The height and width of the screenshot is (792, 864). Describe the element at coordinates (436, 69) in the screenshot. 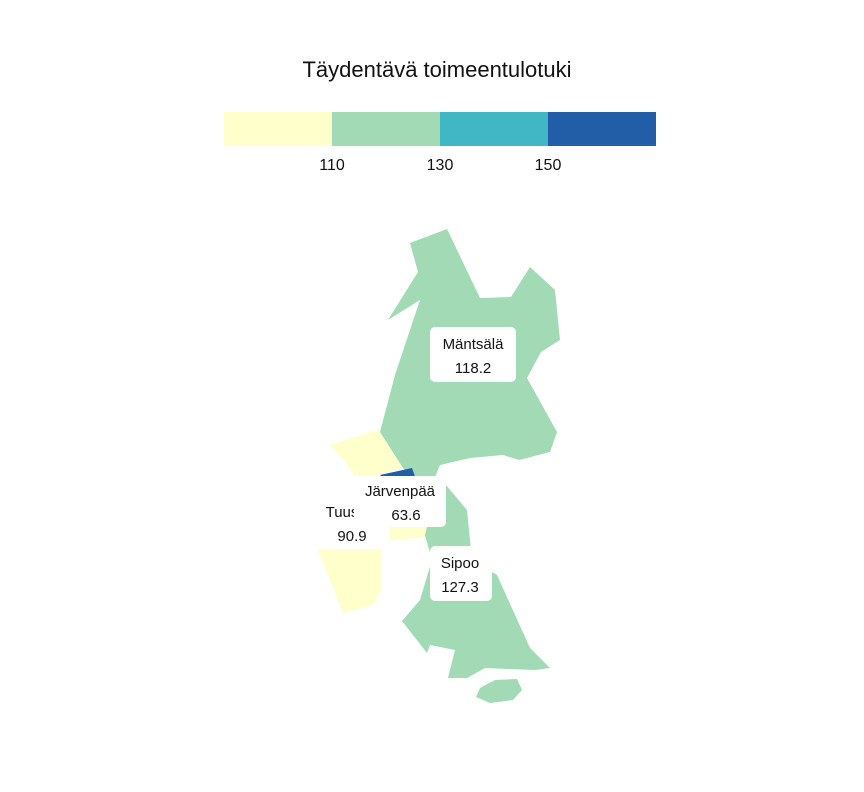

I see `map-title: Täydentävä toimeentulotuki` at that location.